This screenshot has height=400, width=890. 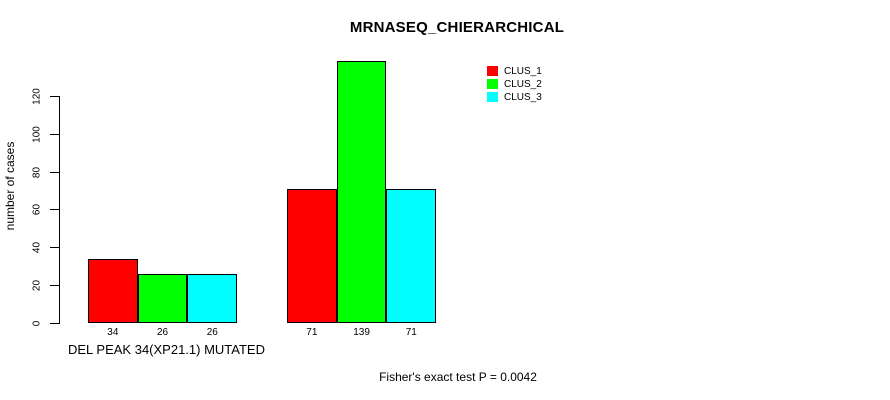 I want to click on bar-clus_2-group2, so click(x=361, y=191).